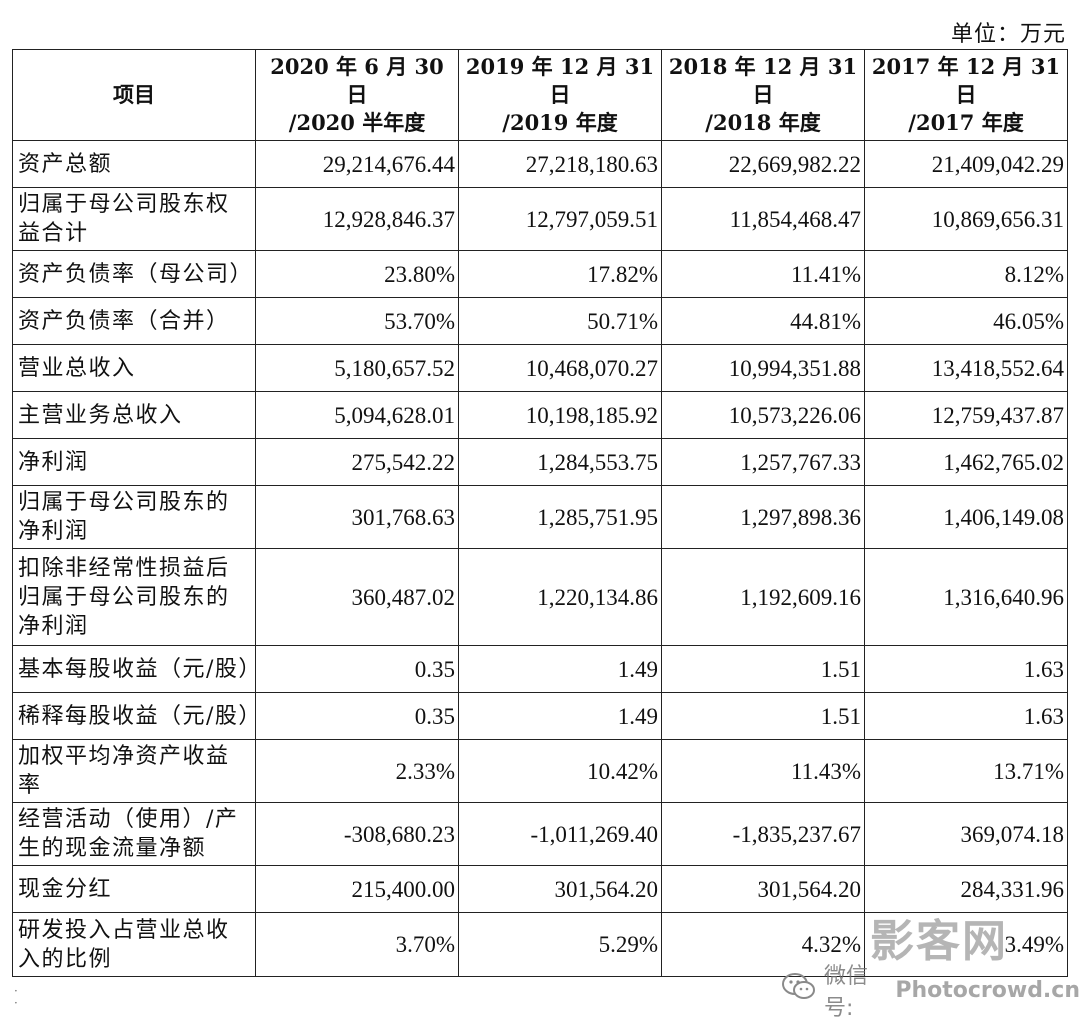 The width and height of the screenshot is (1080, 1022). What do you see at coordinates (357, 889) in the screenshot?
I see `cell-2020: 215,400.00` at bounding box center [357, 889].